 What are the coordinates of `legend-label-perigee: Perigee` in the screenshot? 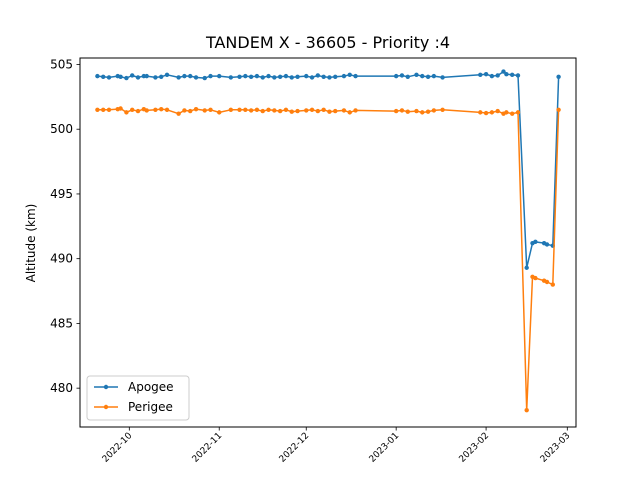 It's located at (150, 407).